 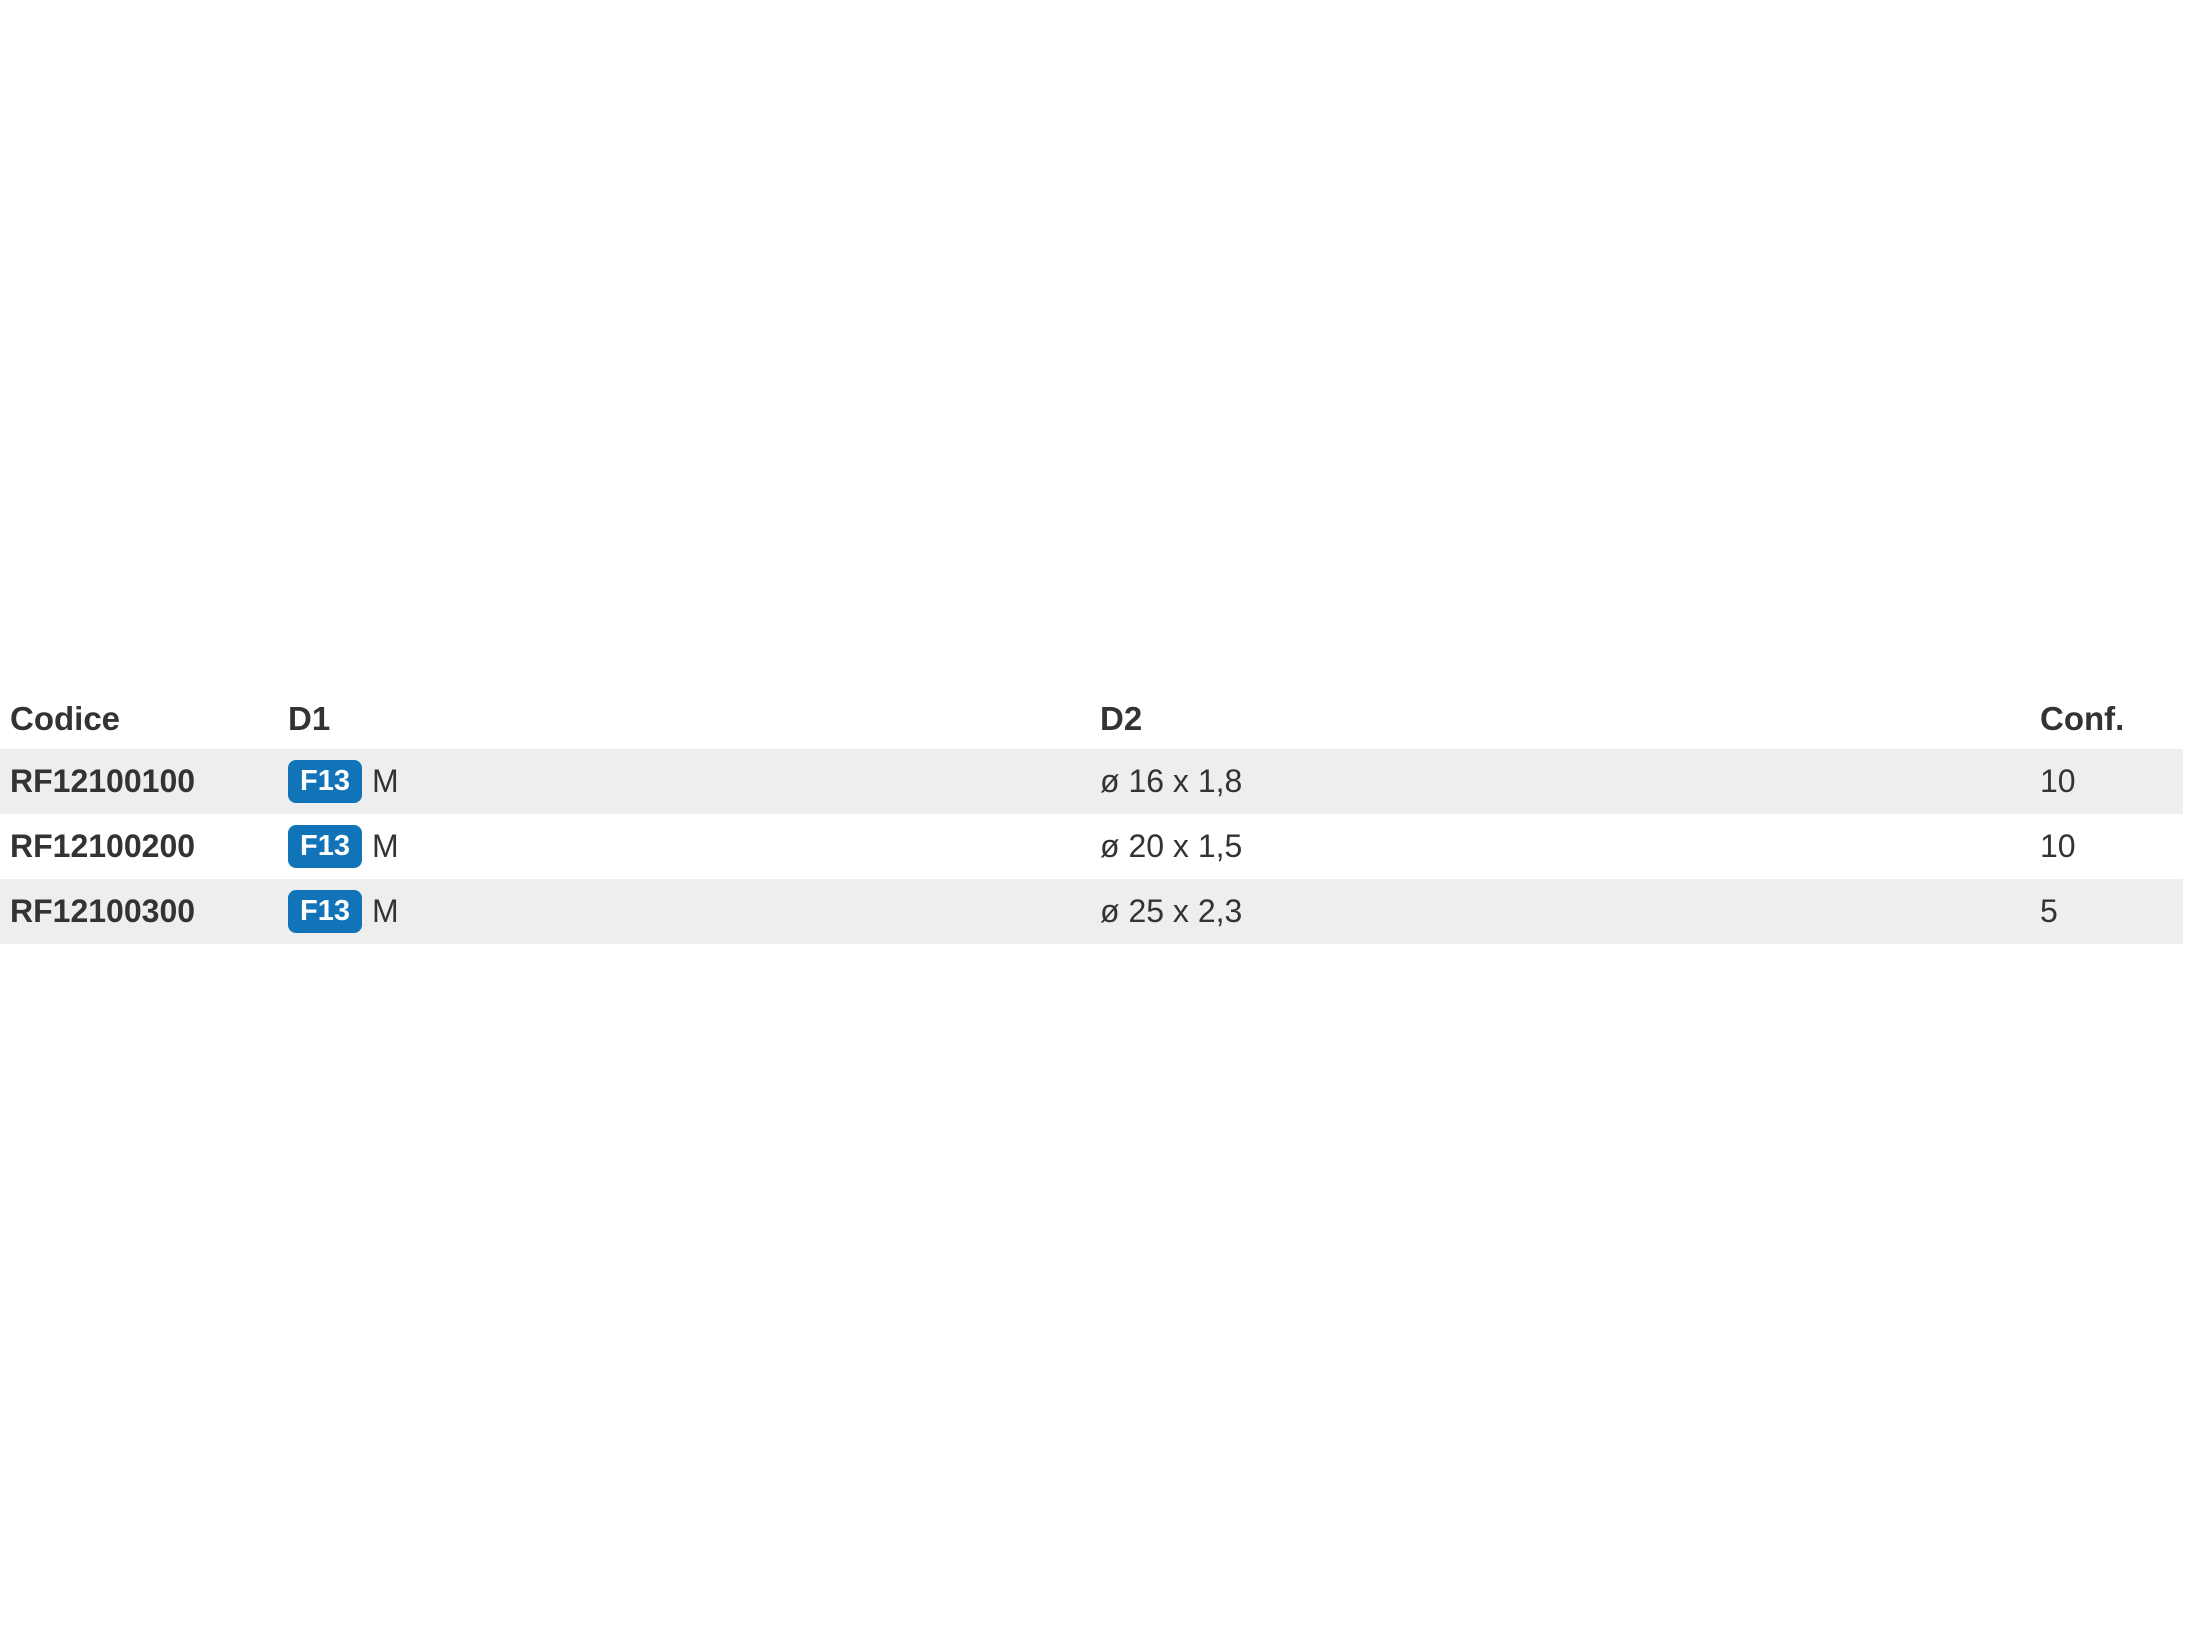 What do you see at coordinates (2106, 719) in the screenshot?
I see `column-header-conf: Conf.` at bounding box center [2106, 719].